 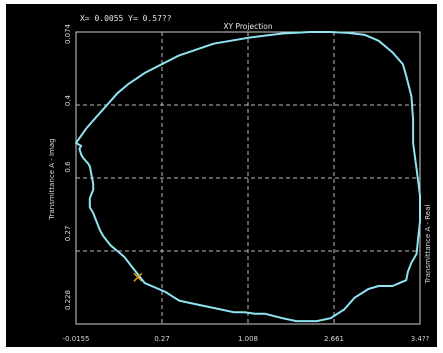 I want to click on y-tick-label: 0.4, so click(x=68, y=100).